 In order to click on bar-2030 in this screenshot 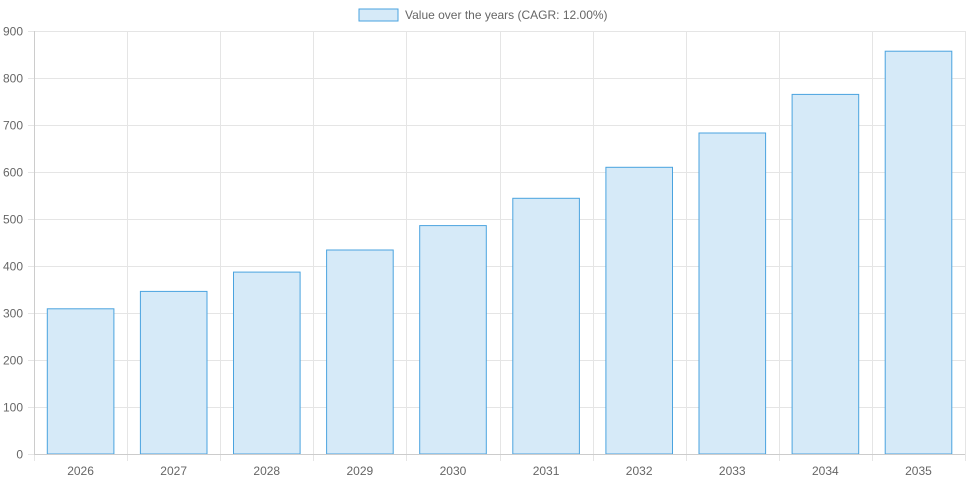, I will do `click(453, 340)`.